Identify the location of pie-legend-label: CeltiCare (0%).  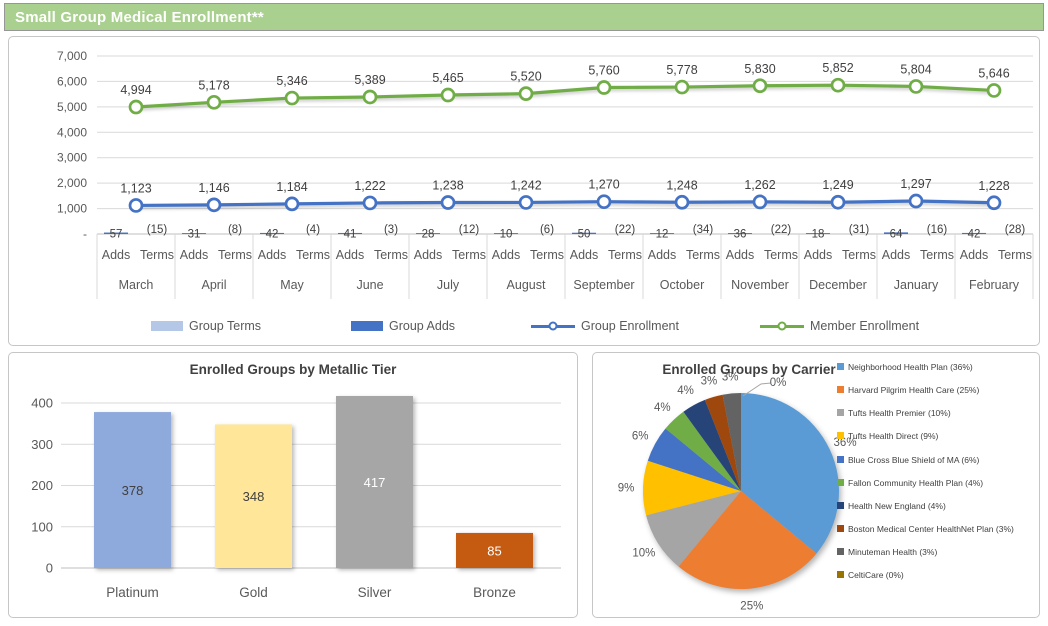
(876, 575).